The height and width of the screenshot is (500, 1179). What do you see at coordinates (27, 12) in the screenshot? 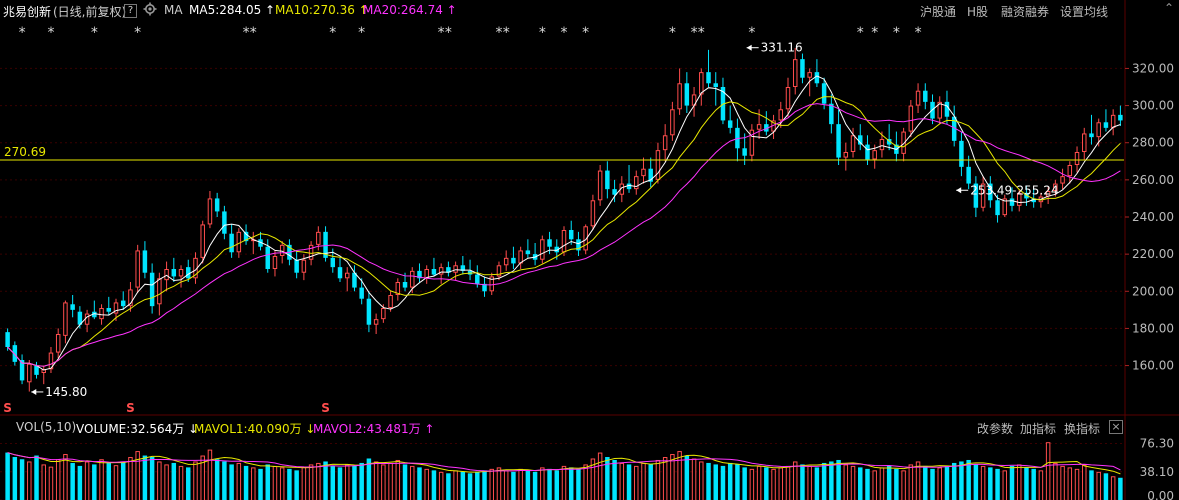
I see `stock-name: 兆易创新` at bounding box center [27, 12].